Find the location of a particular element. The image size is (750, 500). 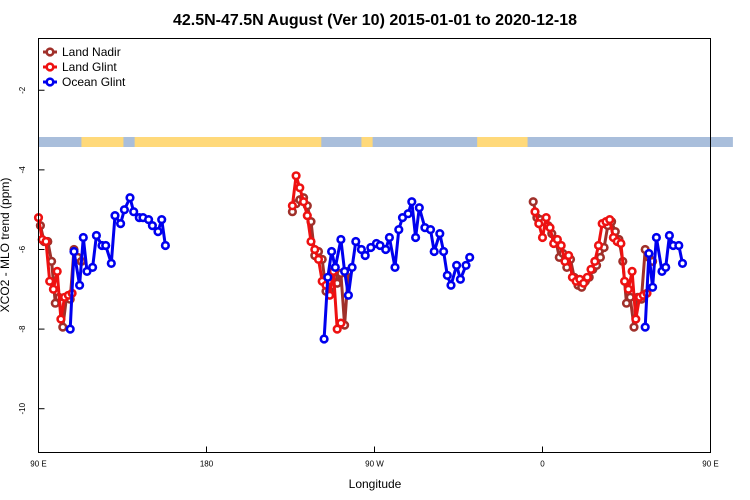

legend-label: Ocean Glint is located at coordinates (94, 82).